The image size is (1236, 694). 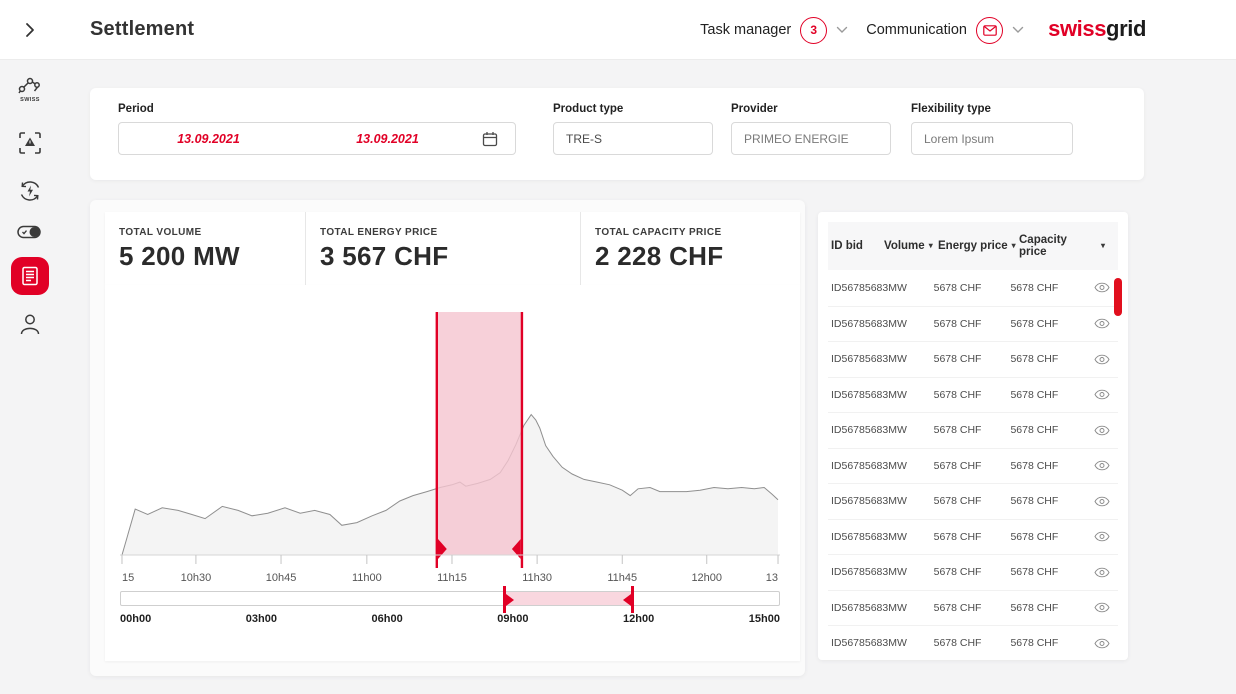 What do you see at coordinates (208, 138) in the screenshot?
I see `date-from-value: 13.09.2021` at bounding box center [208, 138].